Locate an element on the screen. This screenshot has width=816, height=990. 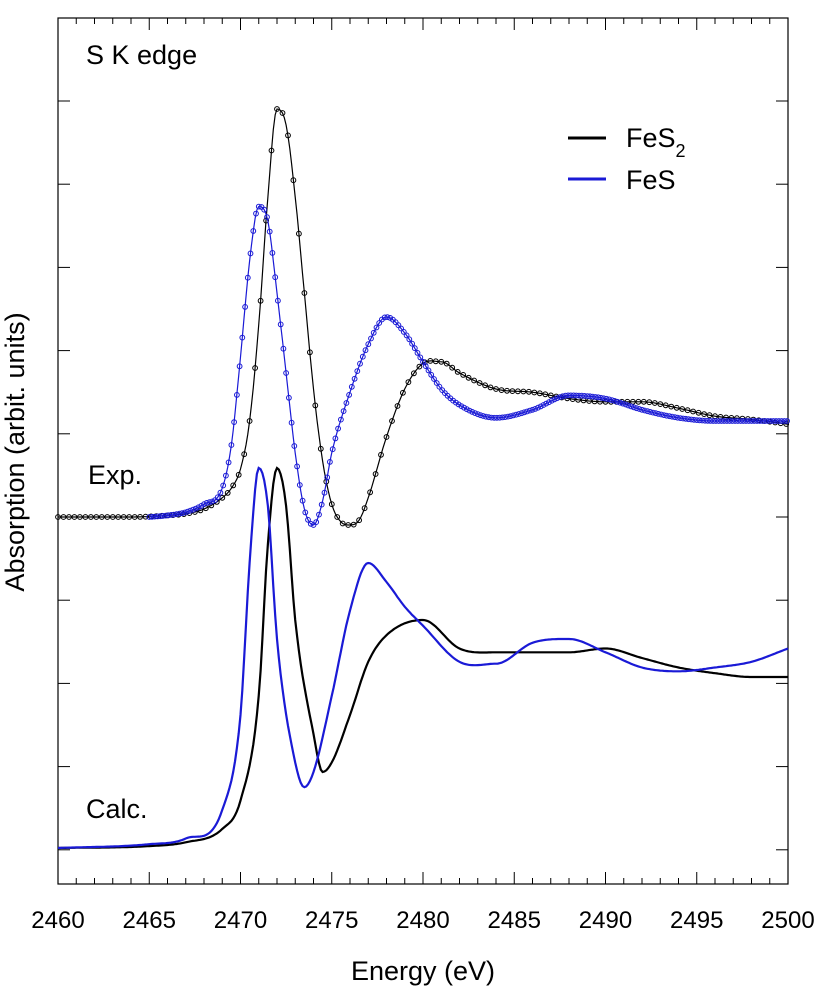
x-tick-label: 2485 is located at coordinates (514, 920).